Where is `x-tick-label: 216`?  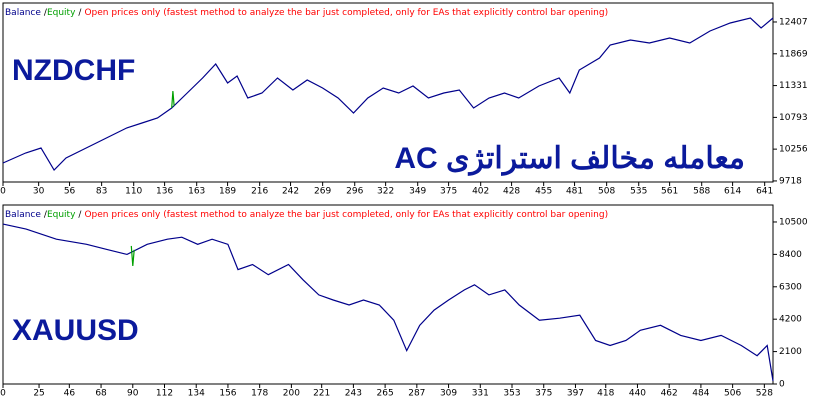
x-tick-label: 216 is located at coordinates (259, 192).